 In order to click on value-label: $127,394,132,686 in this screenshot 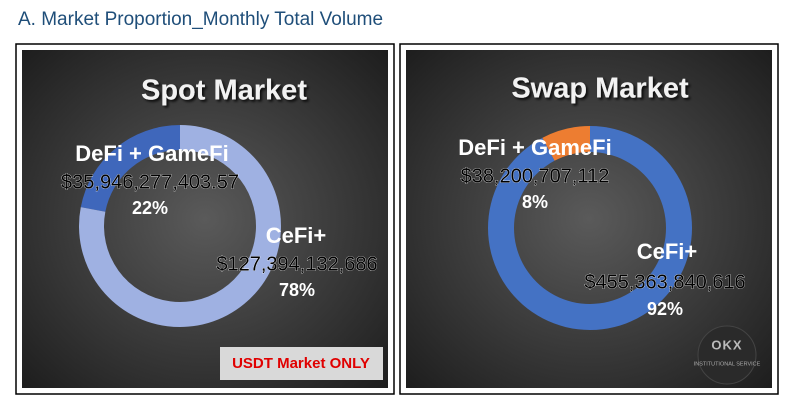, I will do `click(296, 264)`.